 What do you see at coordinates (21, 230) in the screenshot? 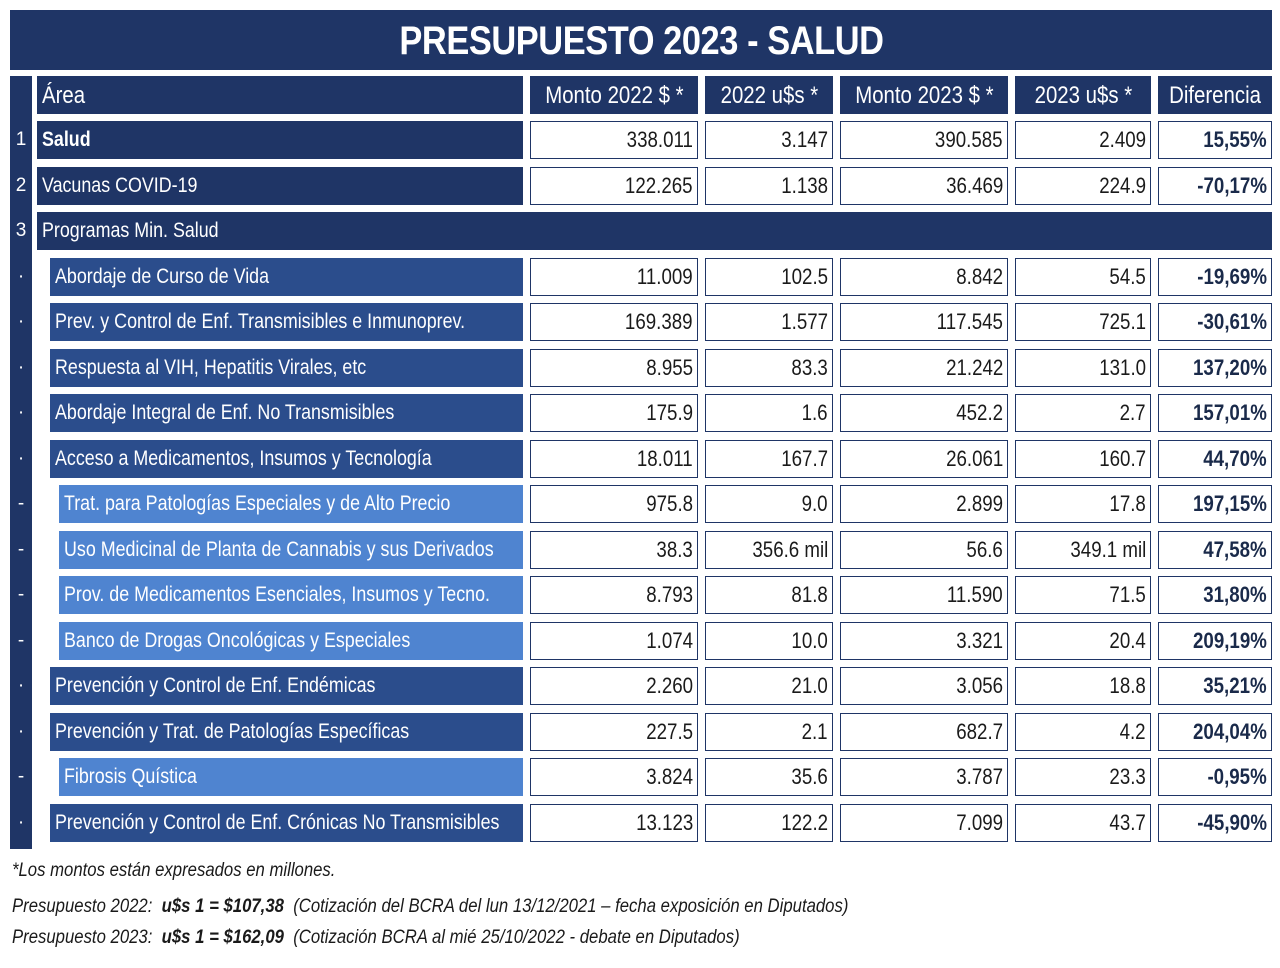
I see `row-marker: 3` at bounding box center [21, 230].